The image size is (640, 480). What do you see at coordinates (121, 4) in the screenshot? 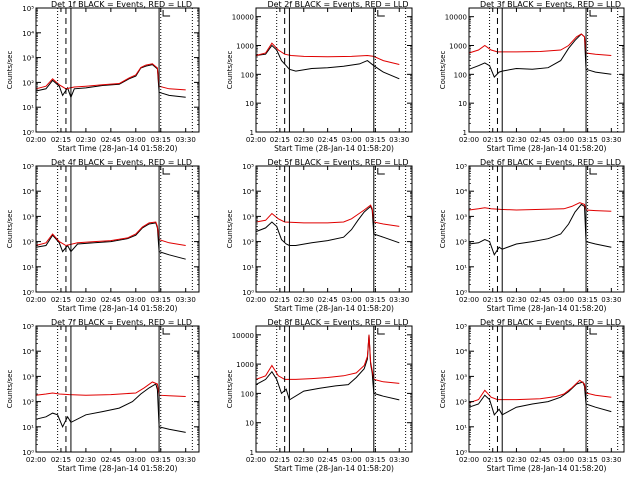
I see `chart-title: Det 1f BLACK = Events, RED = LLD` at bounding box center [121, 4].